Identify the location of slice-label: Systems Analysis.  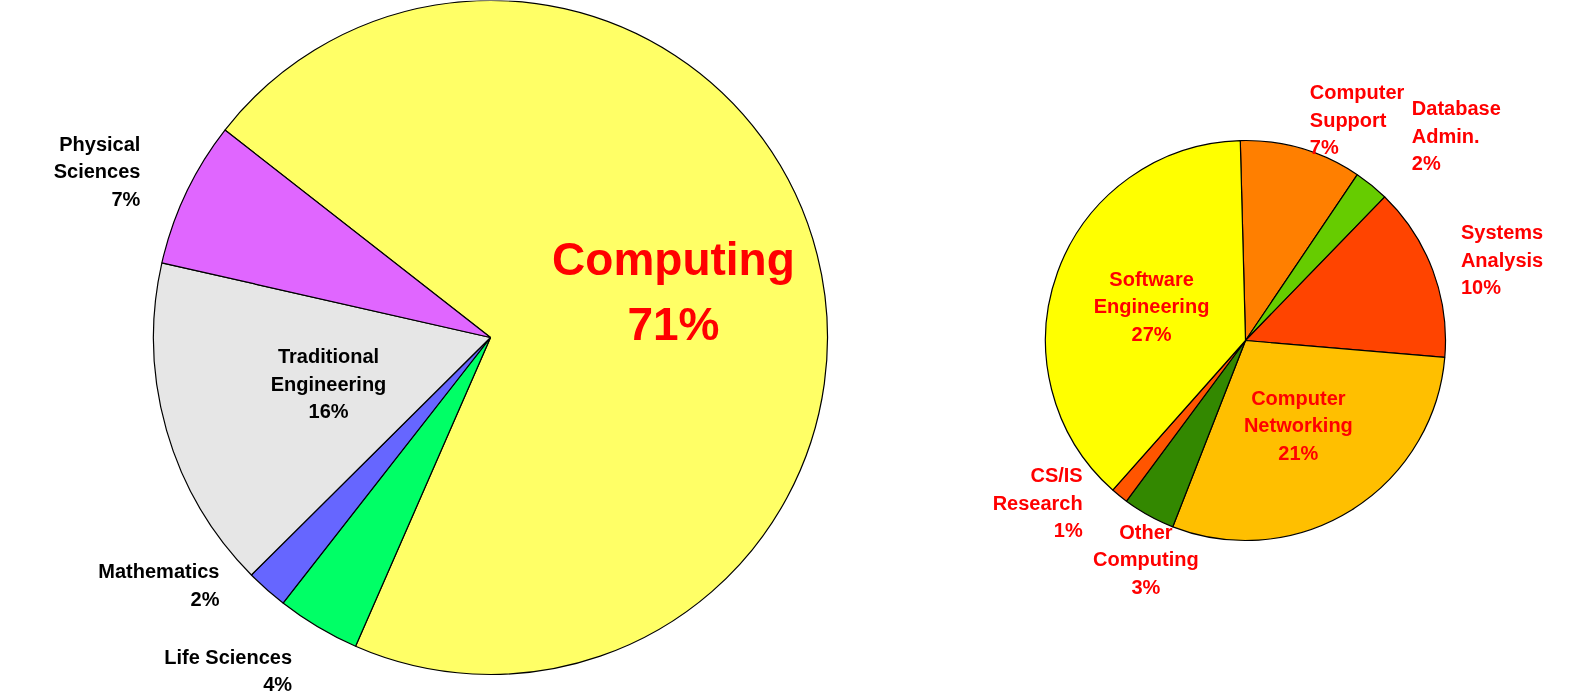
(1502, 246).